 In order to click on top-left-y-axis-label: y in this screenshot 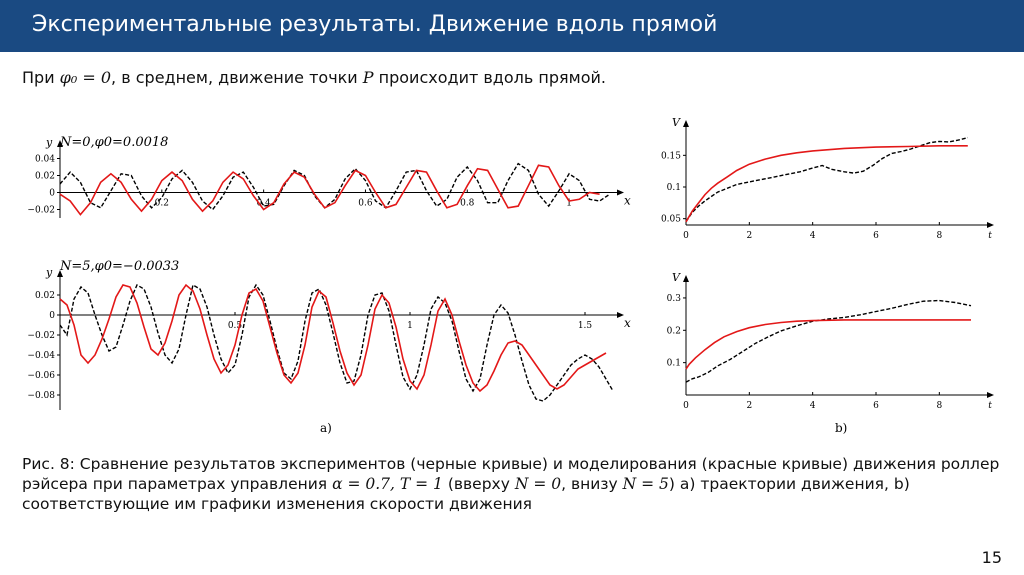, I will do `click(49, 142)`.